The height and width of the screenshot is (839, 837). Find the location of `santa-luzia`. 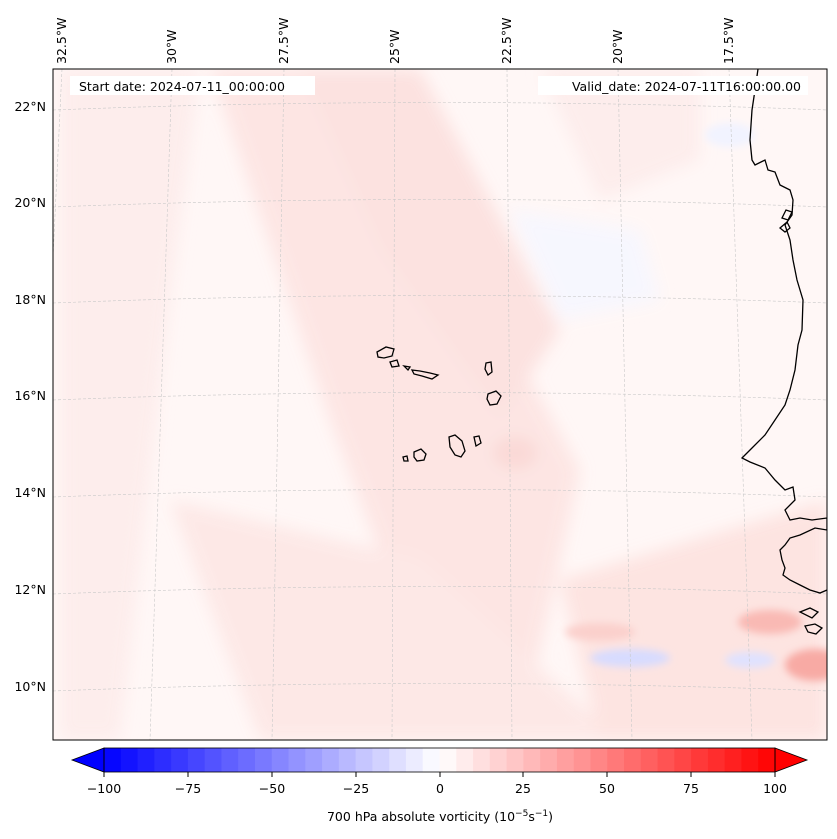

santa-luzia is located at coordinates (407, 368).